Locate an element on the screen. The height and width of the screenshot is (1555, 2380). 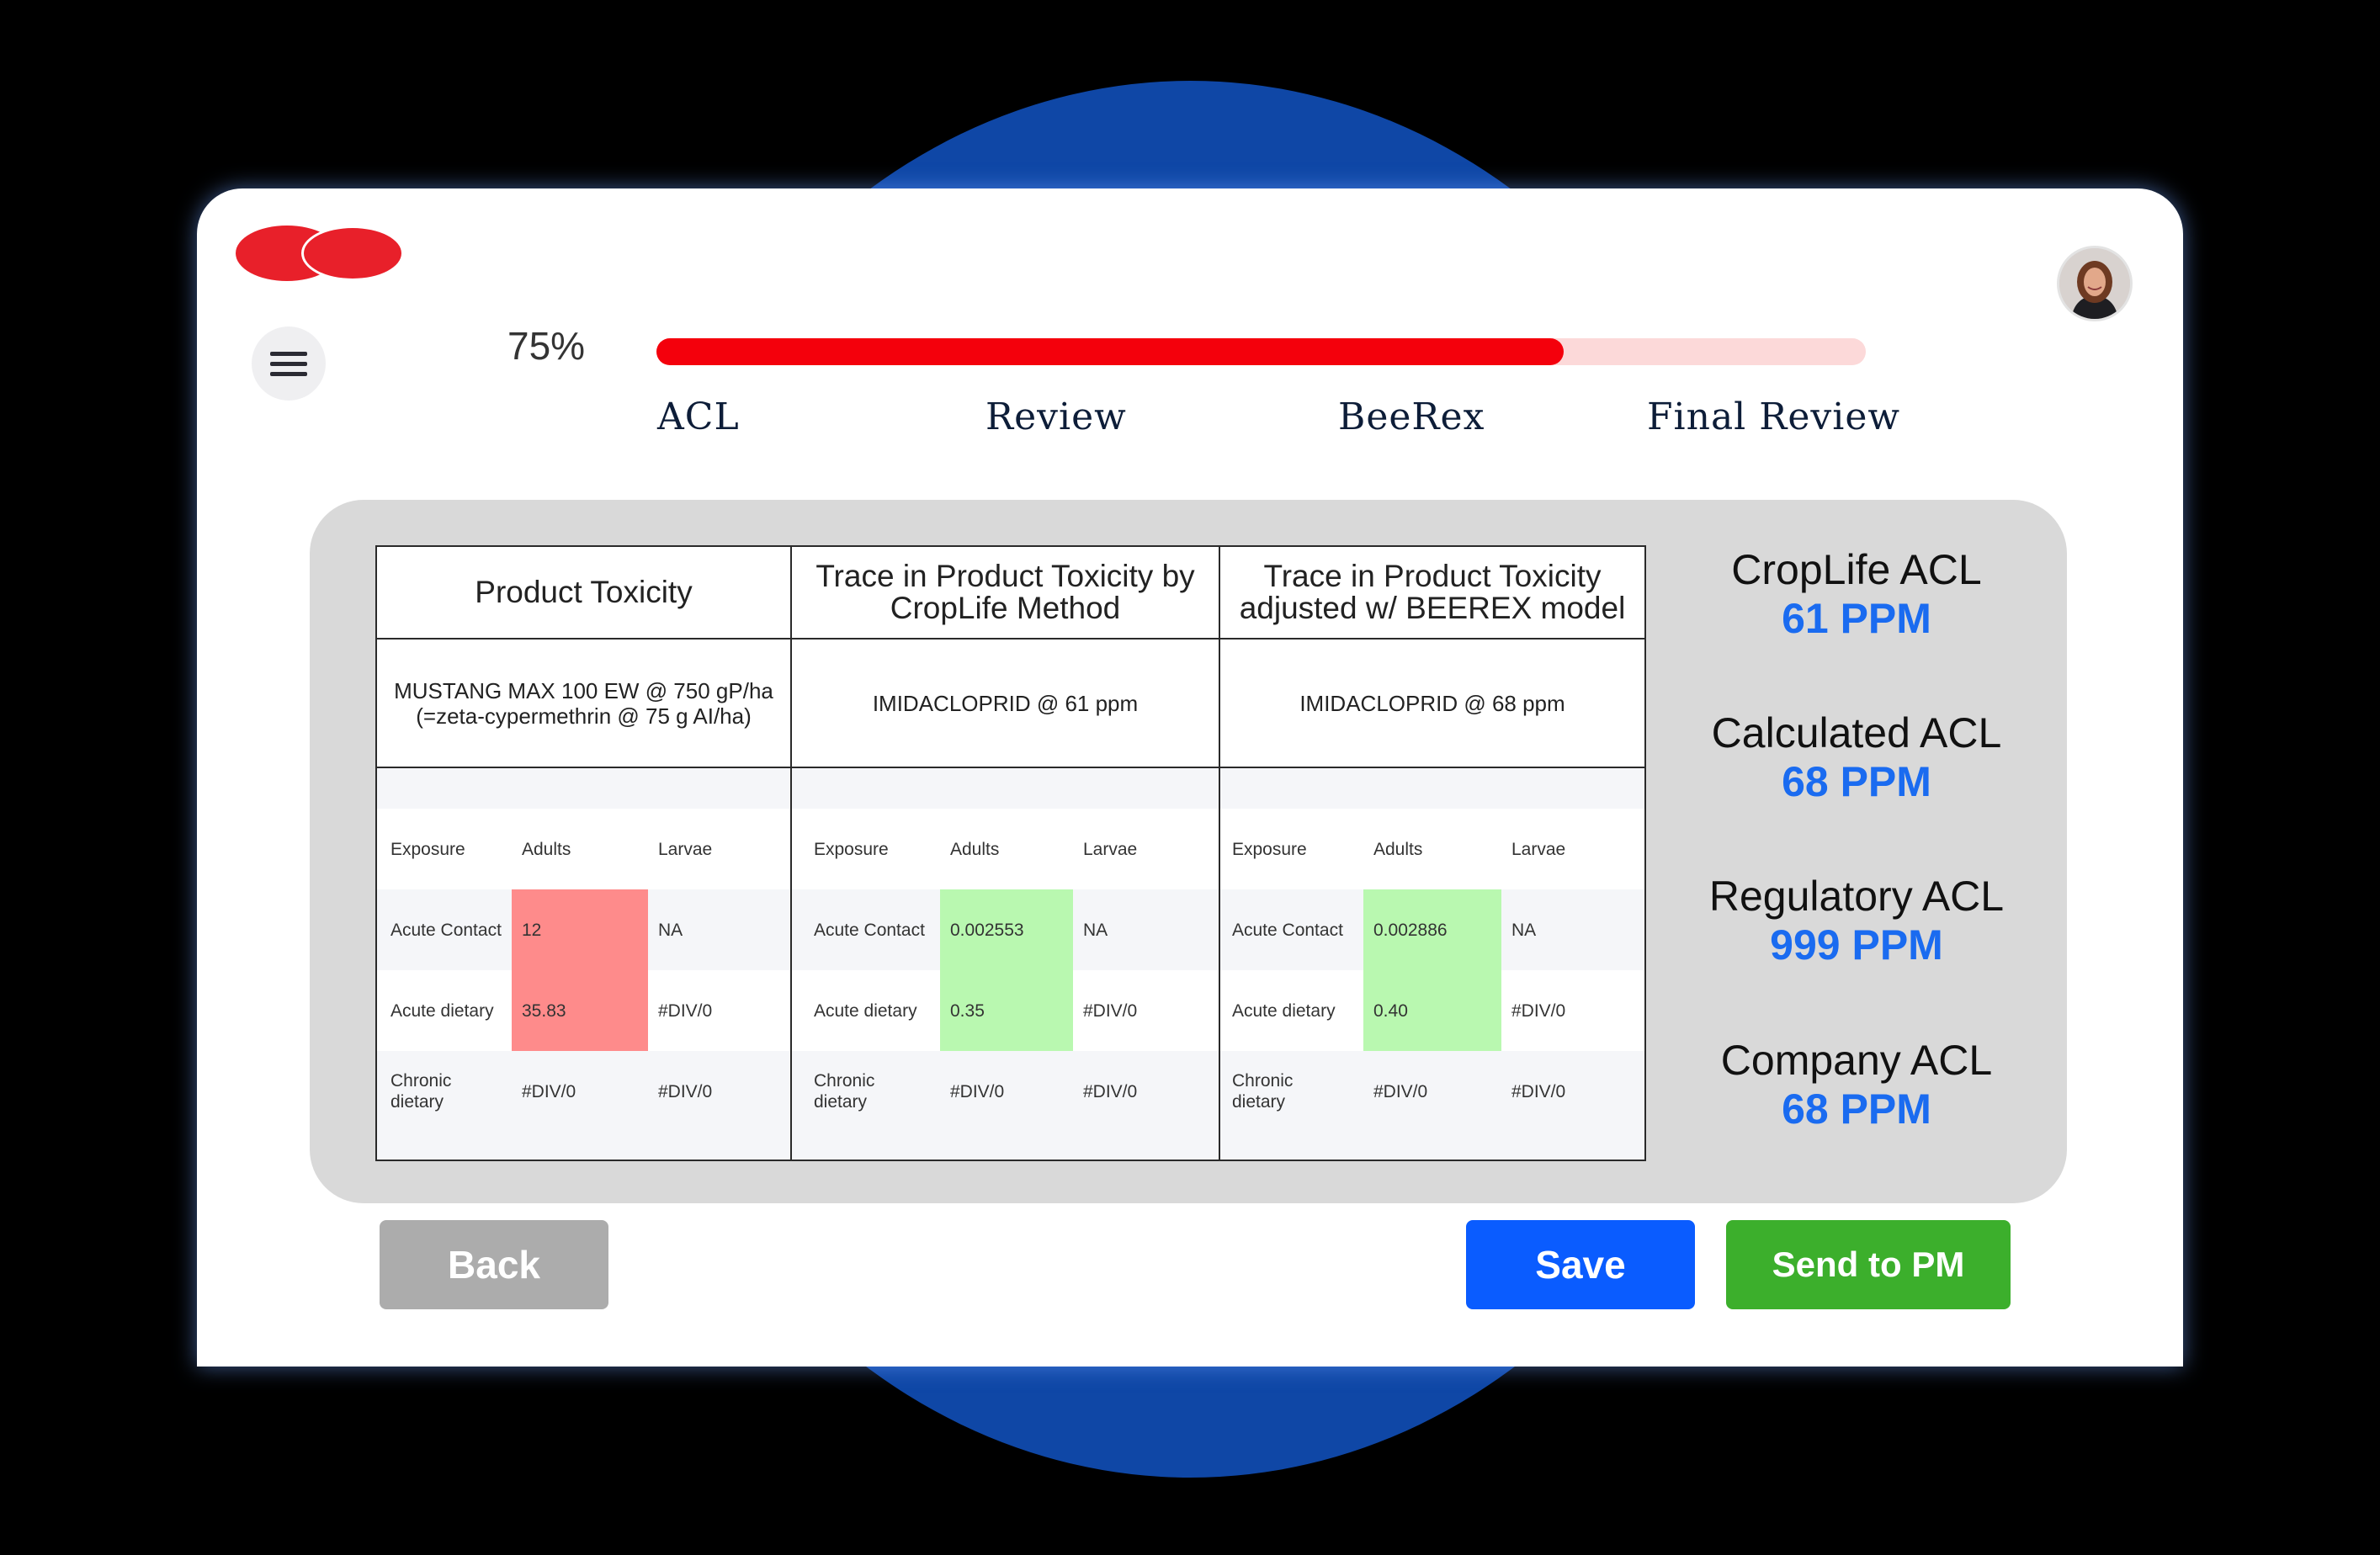
logo is located at coordinates (320, 253).